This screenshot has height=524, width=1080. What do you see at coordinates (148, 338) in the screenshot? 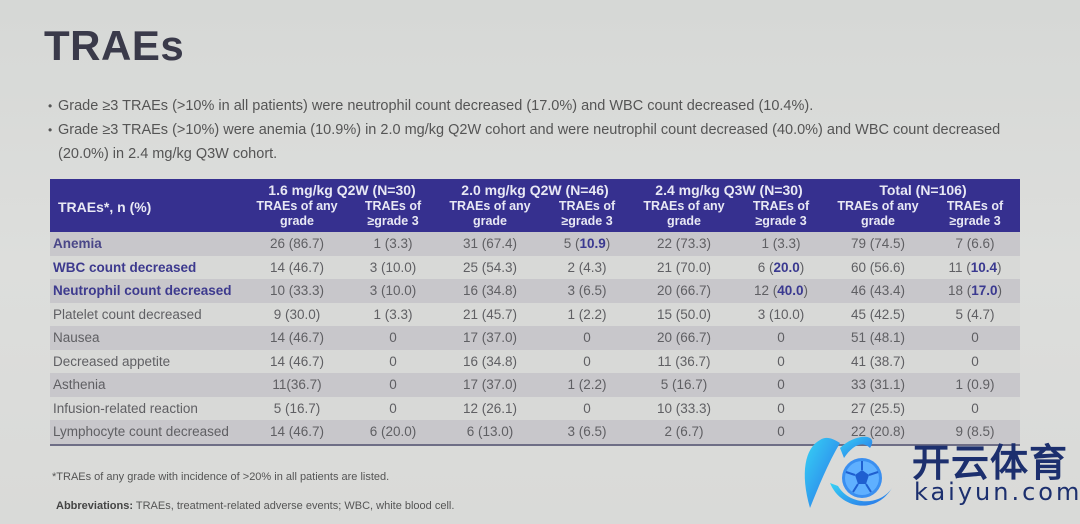
I see `row-label: Nausea` at bounding box center [148, 338].